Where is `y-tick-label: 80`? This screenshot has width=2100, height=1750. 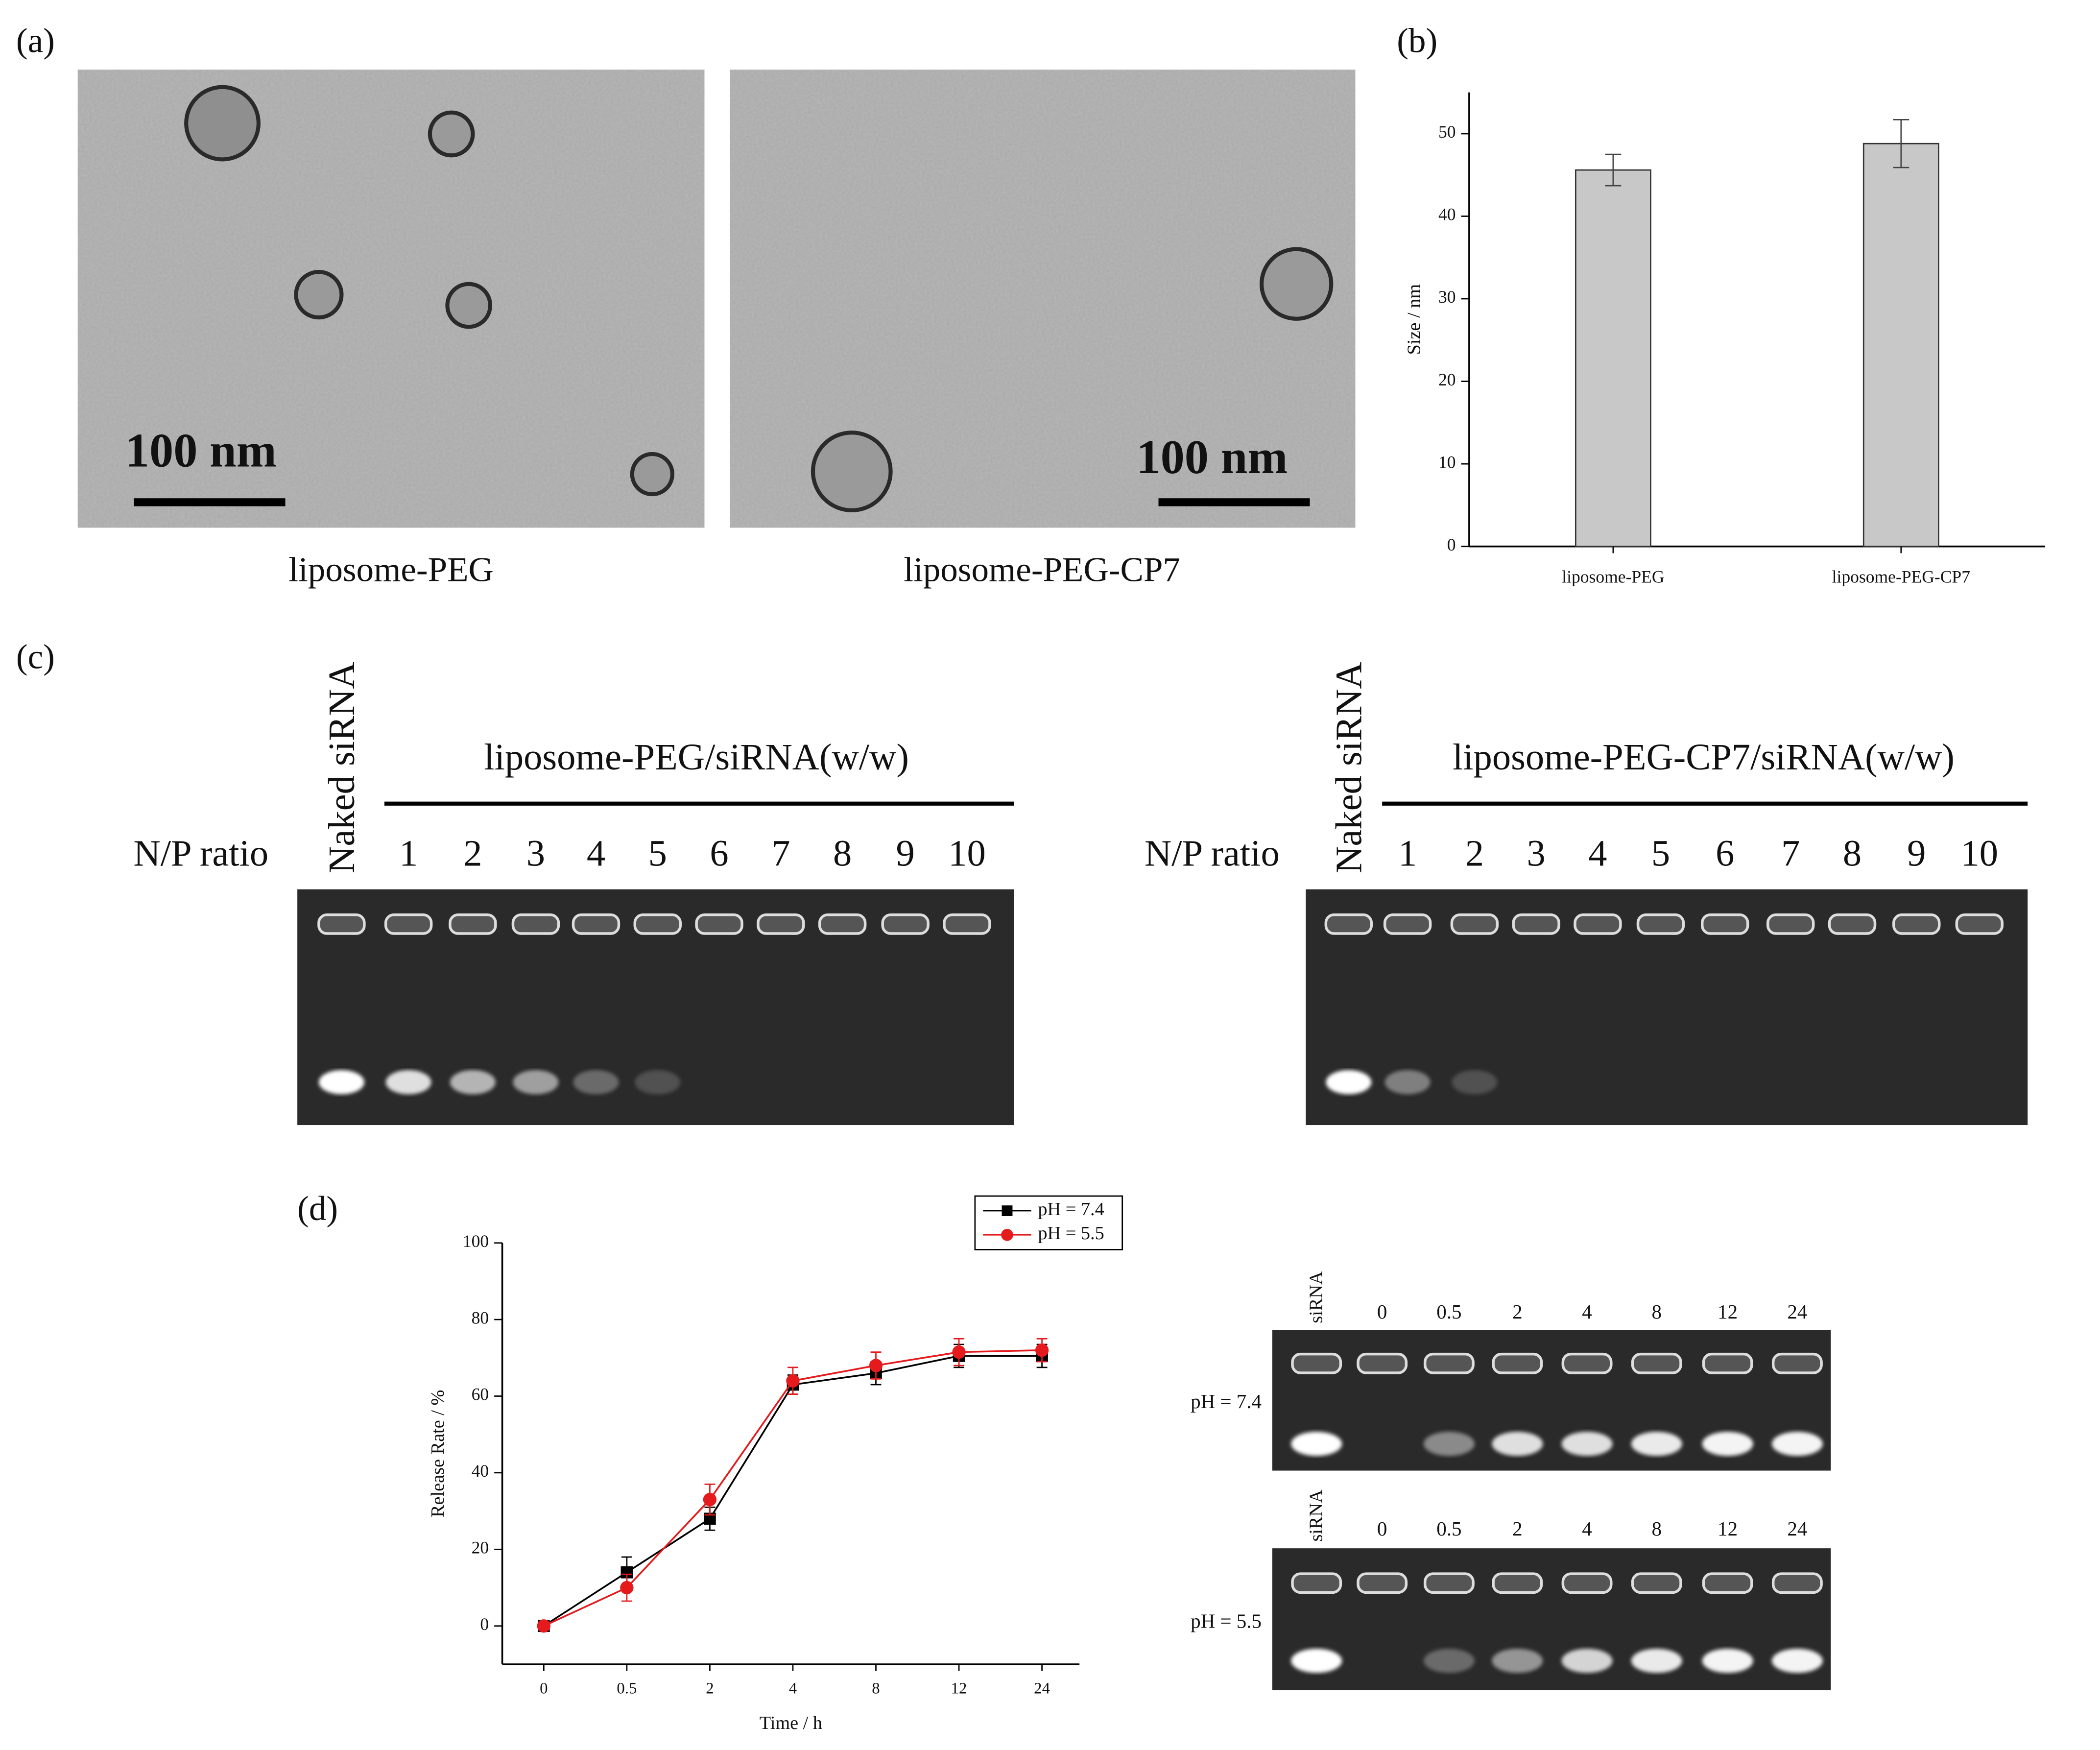
y-tick-label: 80 is located at coordinates (480, 1318).